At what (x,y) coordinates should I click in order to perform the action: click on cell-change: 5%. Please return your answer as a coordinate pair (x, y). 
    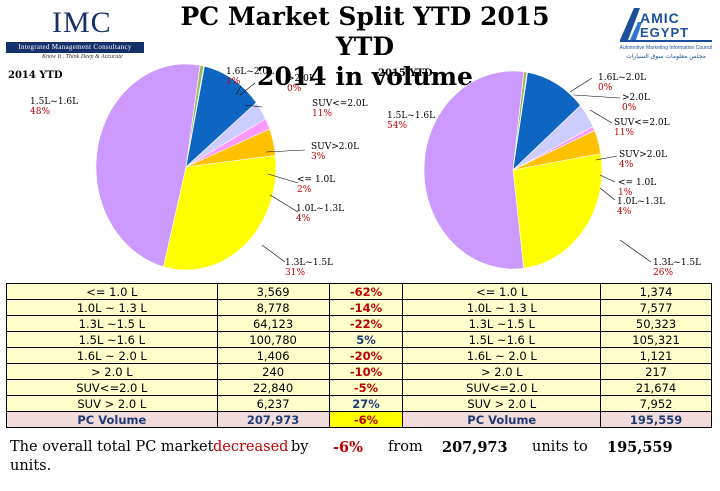
    Looking at the image, I should click on (366, 339).